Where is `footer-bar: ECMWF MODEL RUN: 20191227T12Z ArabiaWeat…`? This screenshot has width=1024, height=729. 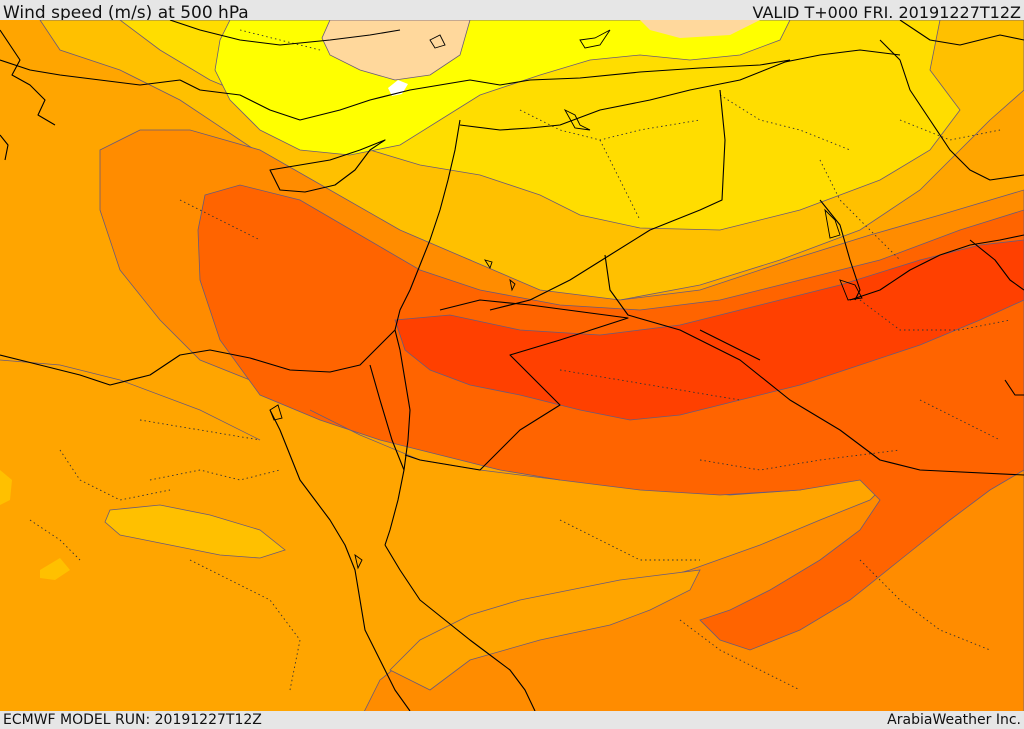
footer-bar: ECMWF MODEL RUN: 20191227T12Z ArabiaWeat… is located at coordinates (512, 720).